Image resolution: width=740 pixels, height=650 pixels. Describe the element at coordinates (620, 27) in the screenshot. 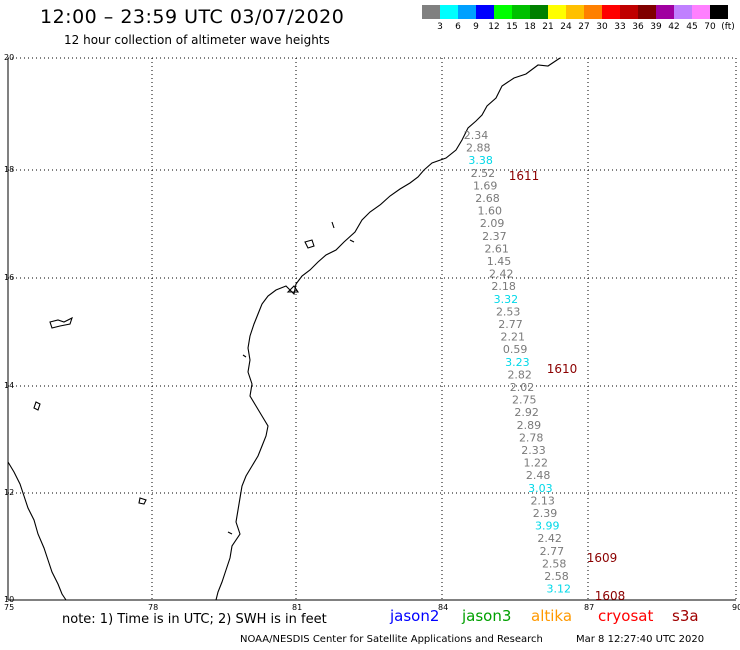

I see `scale-label: 33` at that location.